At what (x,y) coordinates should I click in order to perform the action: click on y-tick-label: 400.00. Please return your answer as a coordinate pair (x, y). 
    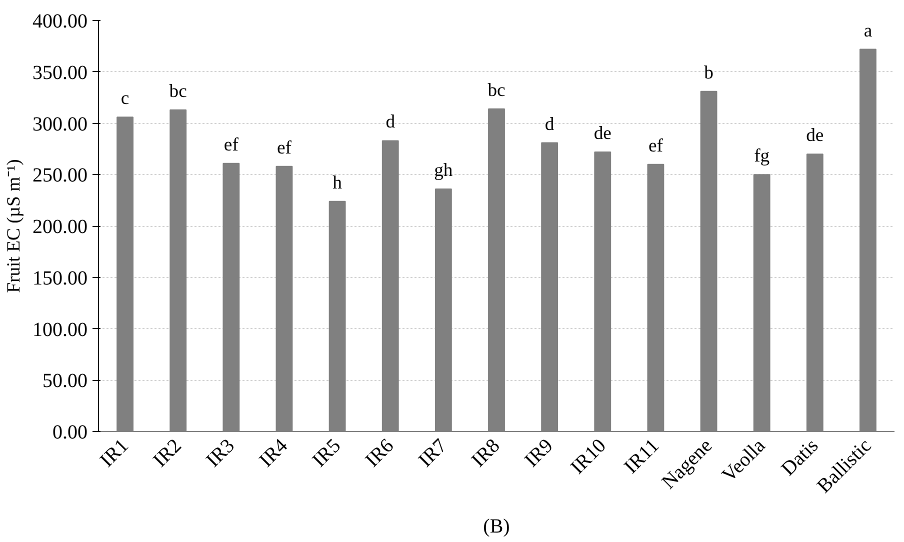
    Looking at the image, I should click on (60, 21).